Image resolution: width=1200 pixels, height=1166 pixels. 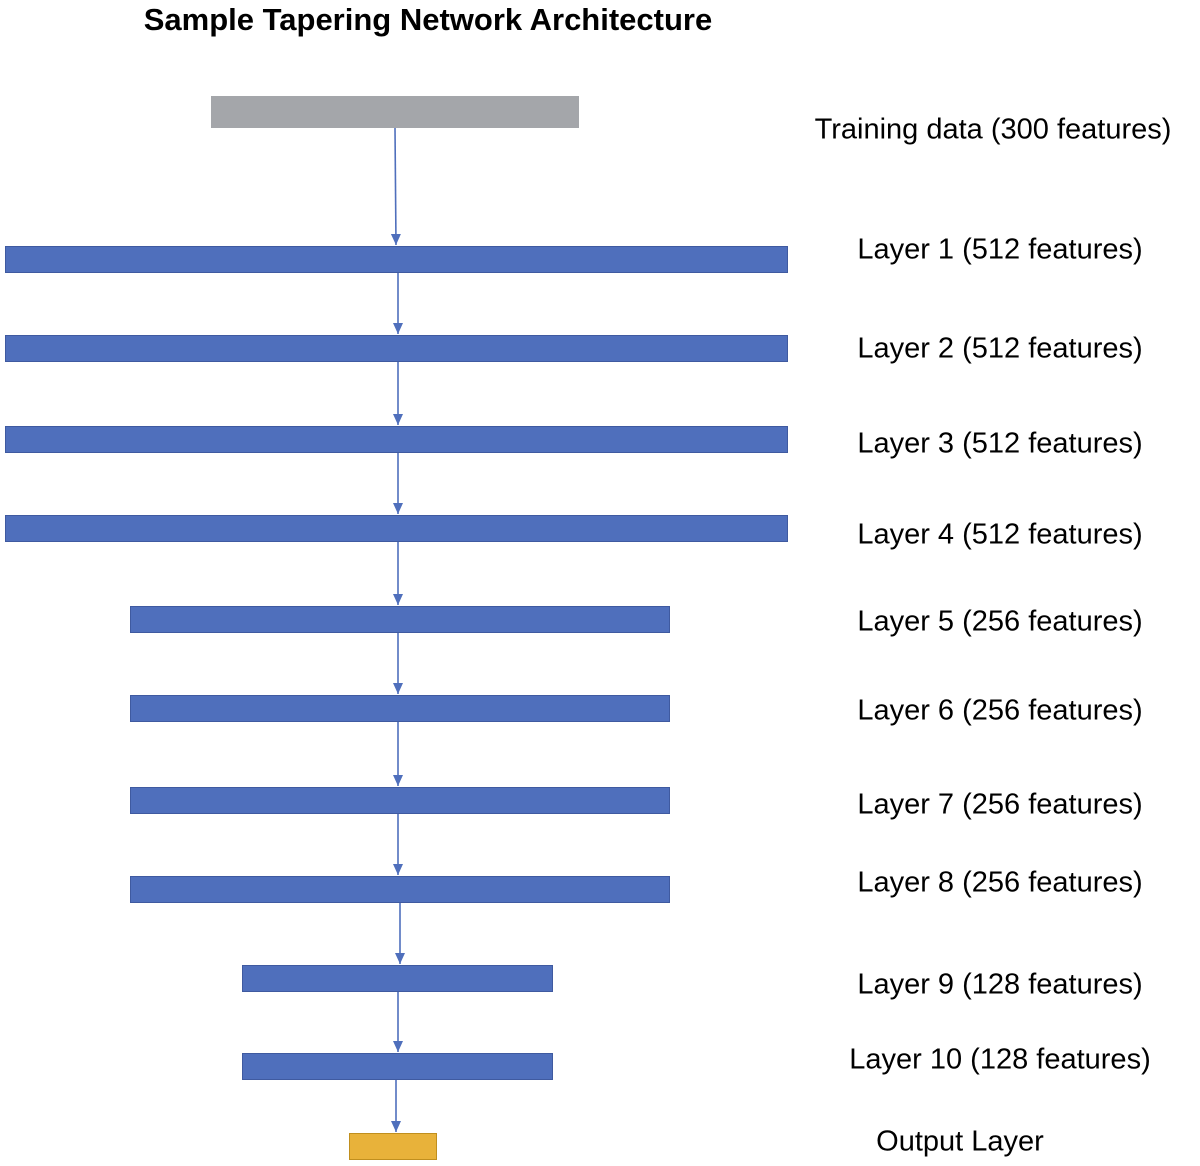 What do you see at coordinates (1000, 804) in the screenshot?
I see `layer-7-label: Layer 7 (256 features)` at bounding box center [1000, 804].